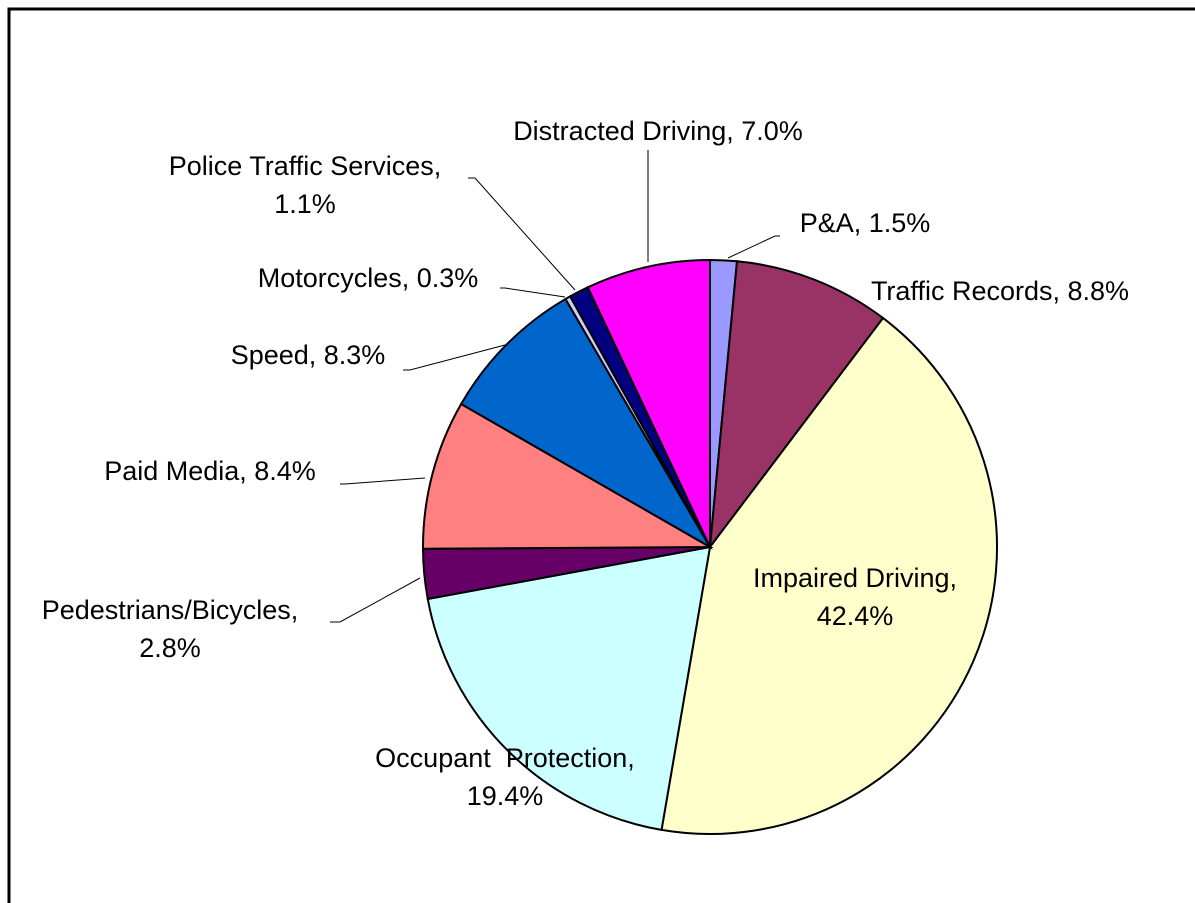 Image resolution: width=1195 pixels, height=903 pixels. I want to click on slice-label-line: 2.8%, so click(170, 648).